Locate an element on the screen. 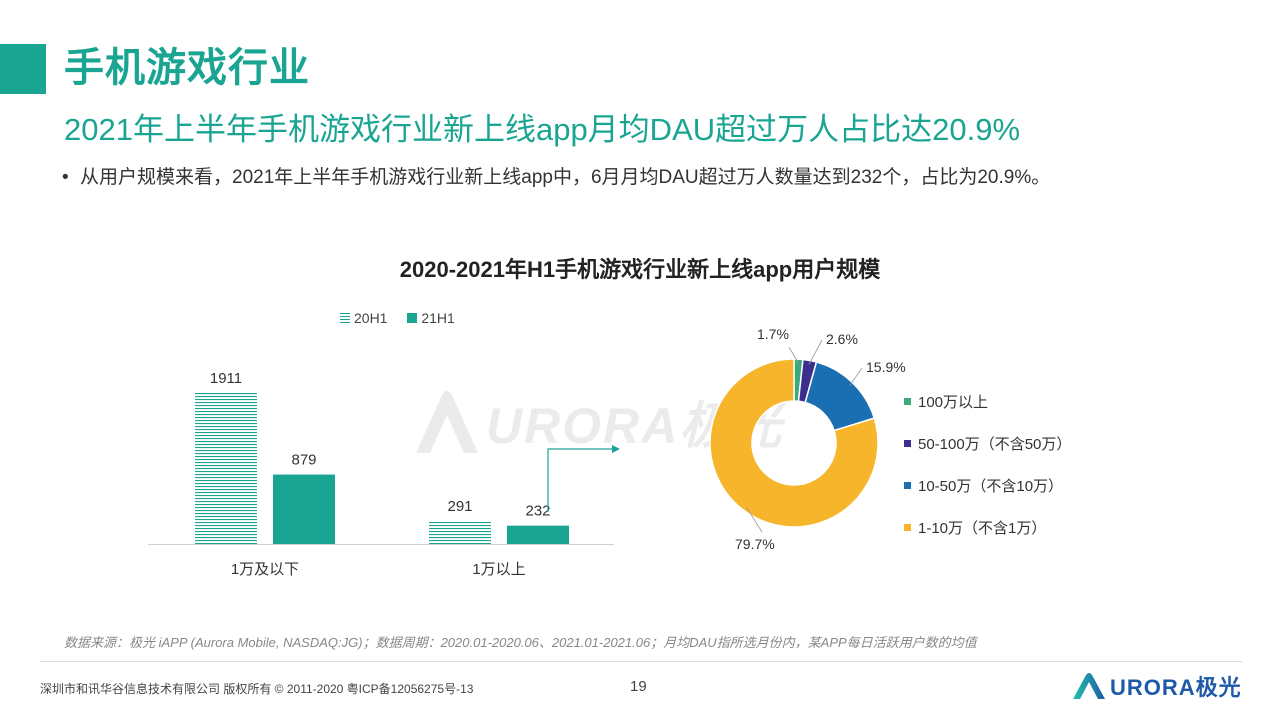 Image resolution: width=1280 pixels, height=720 pixels. bar-value-label: 879 is located at coordinates (303, 460).